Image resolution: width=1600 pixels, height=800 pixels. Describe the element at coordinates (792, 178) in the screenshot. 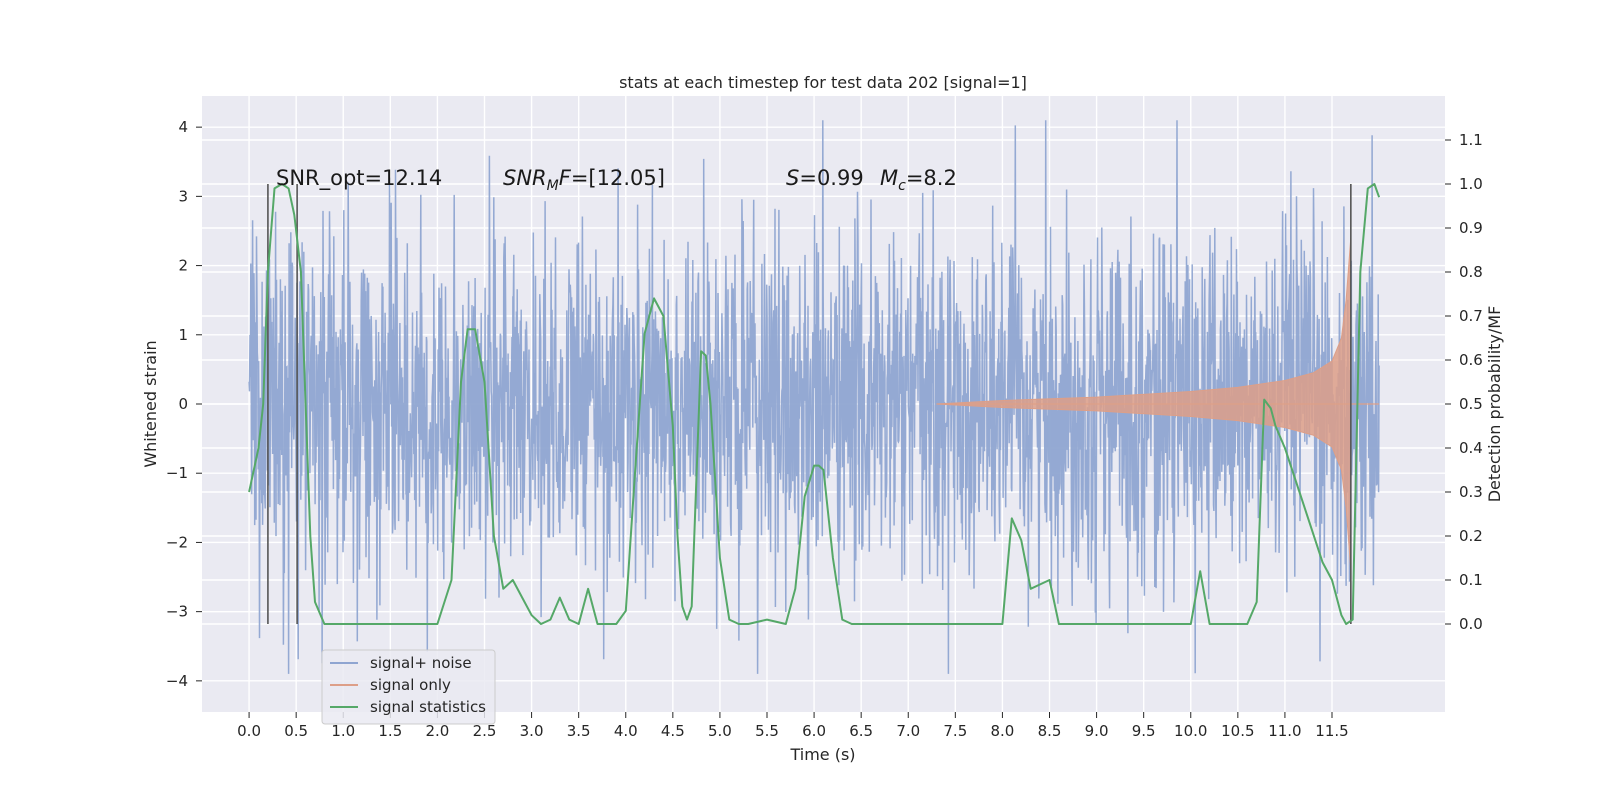

I see `s-symbol: S` at that location.